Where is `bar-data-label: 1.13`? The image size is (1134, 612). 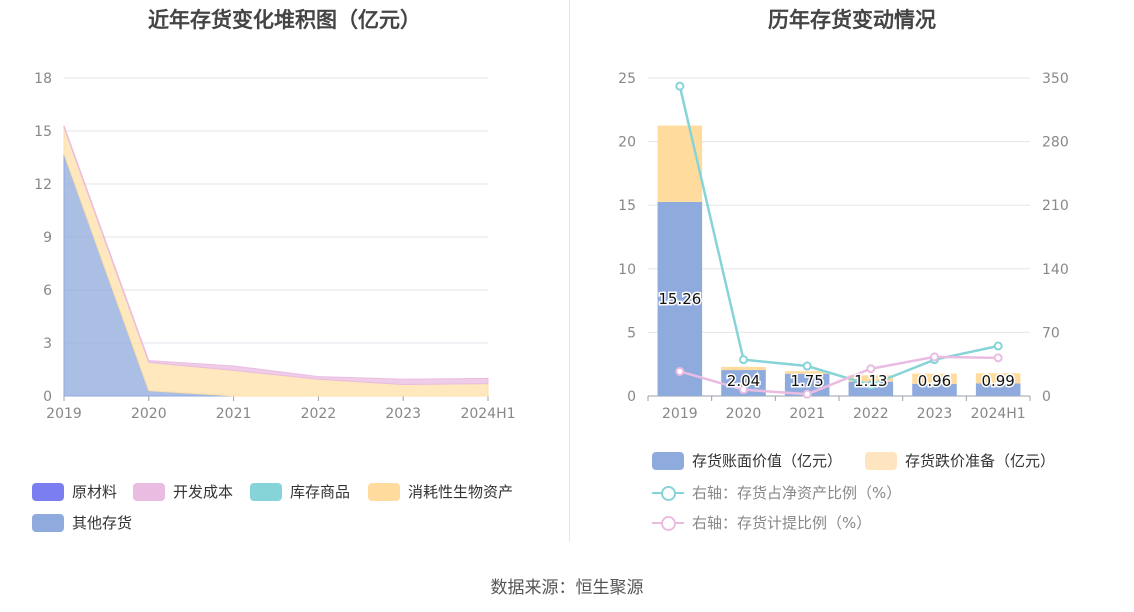 bar-data-label: 1.13 is located at coordinates (870, 381).